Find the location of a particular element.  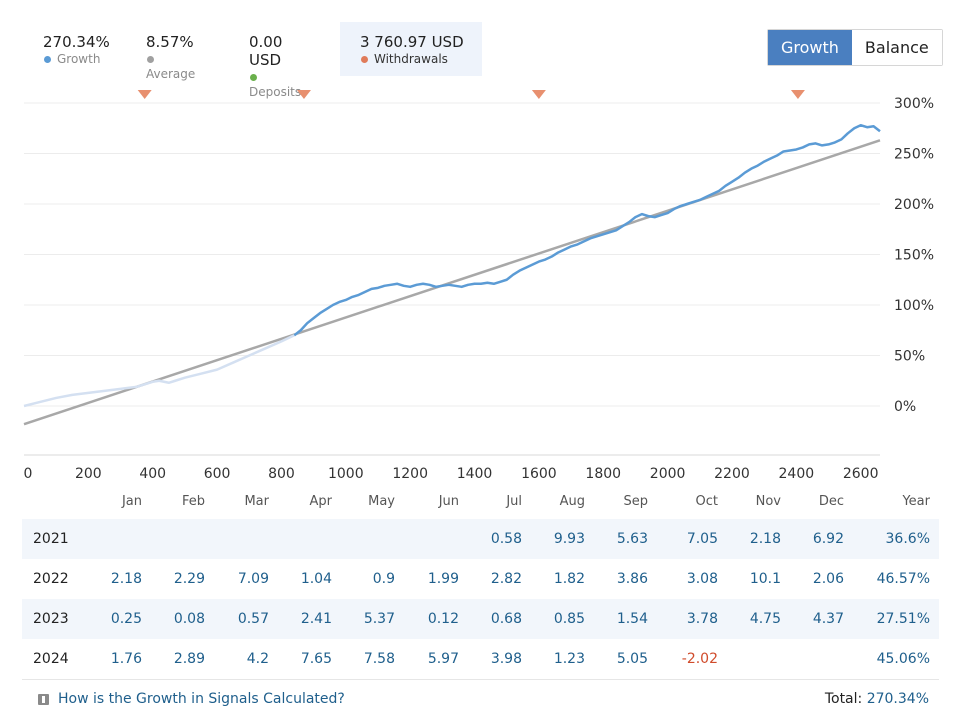

table-cell: 7.09 is located at coordinates (253, 579).